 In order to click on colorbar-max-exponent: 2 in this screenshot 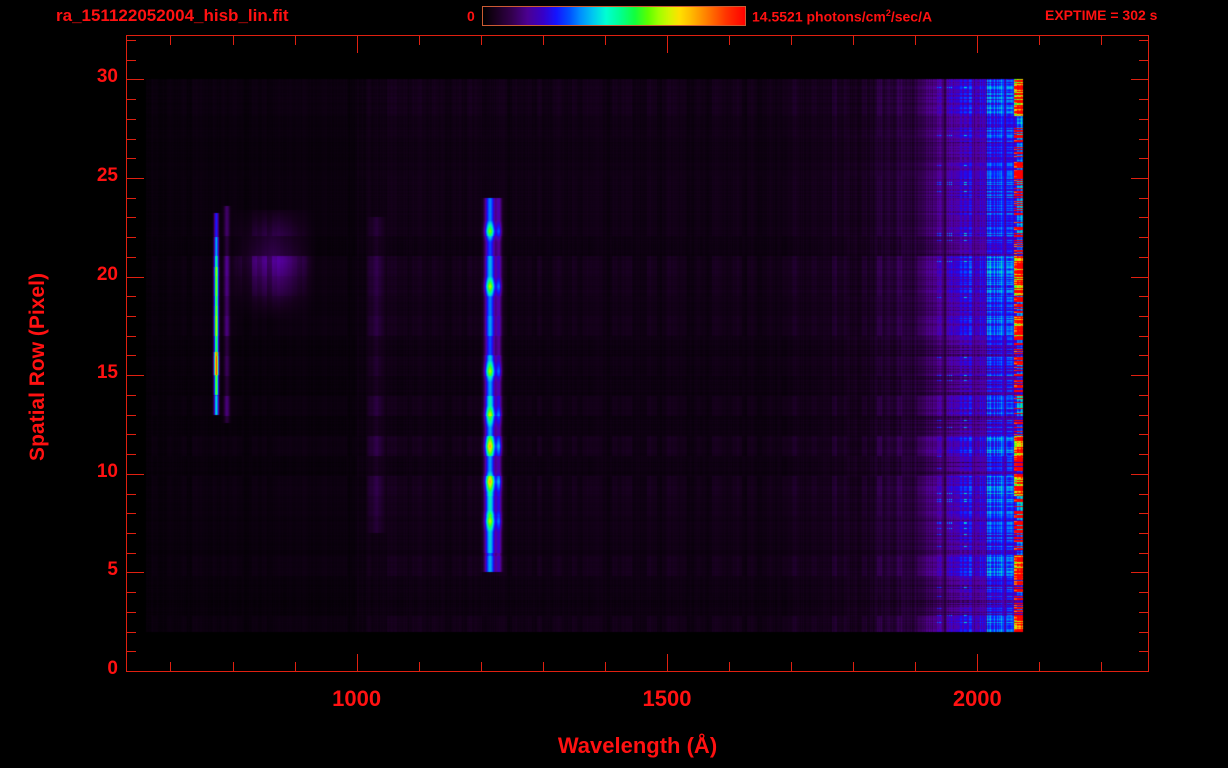, I will do `click(888, 13)`.